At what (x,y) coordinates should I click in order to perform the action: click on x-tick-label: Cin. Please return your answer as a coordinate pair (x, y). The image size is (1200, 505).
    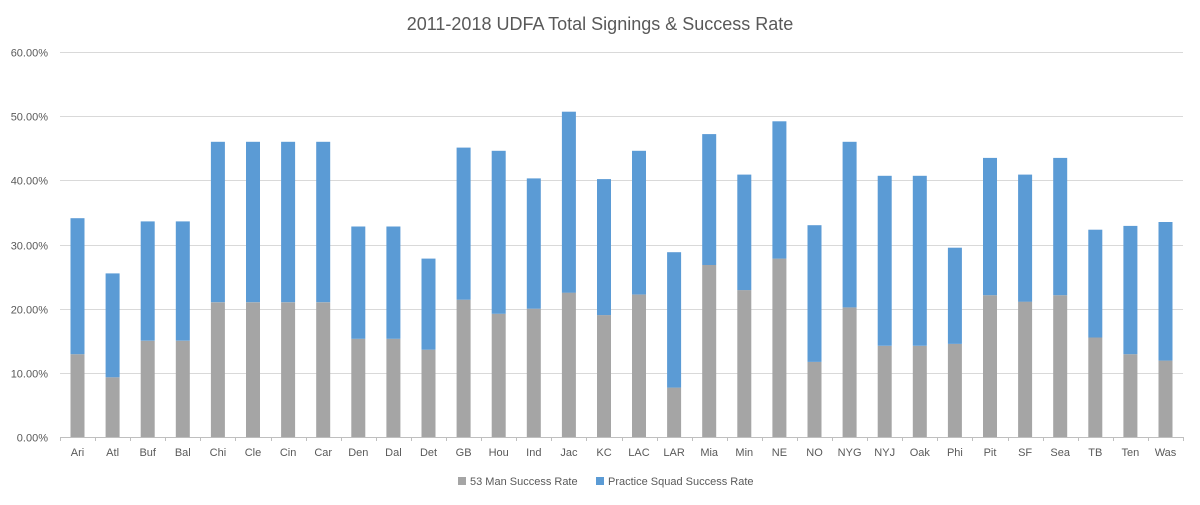
    Looking at the image, I should click on (288, 453).